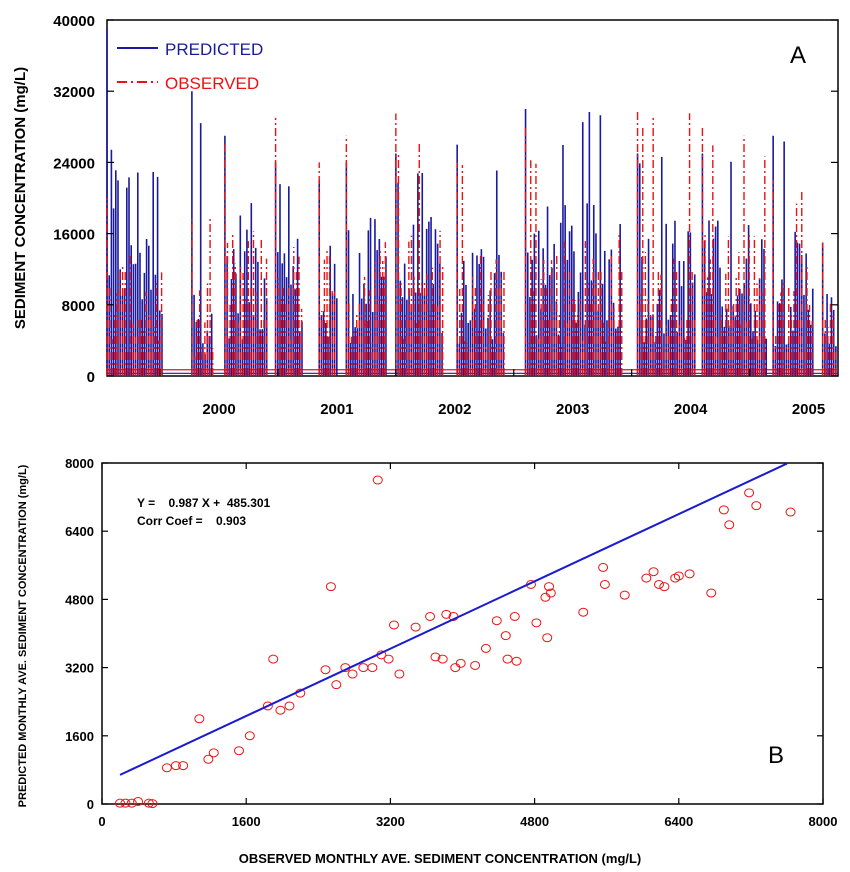 The height and width of the screenshot is (872, 850). I want to click on panel-b-x-tick-label: 4800, so click(534, 821).